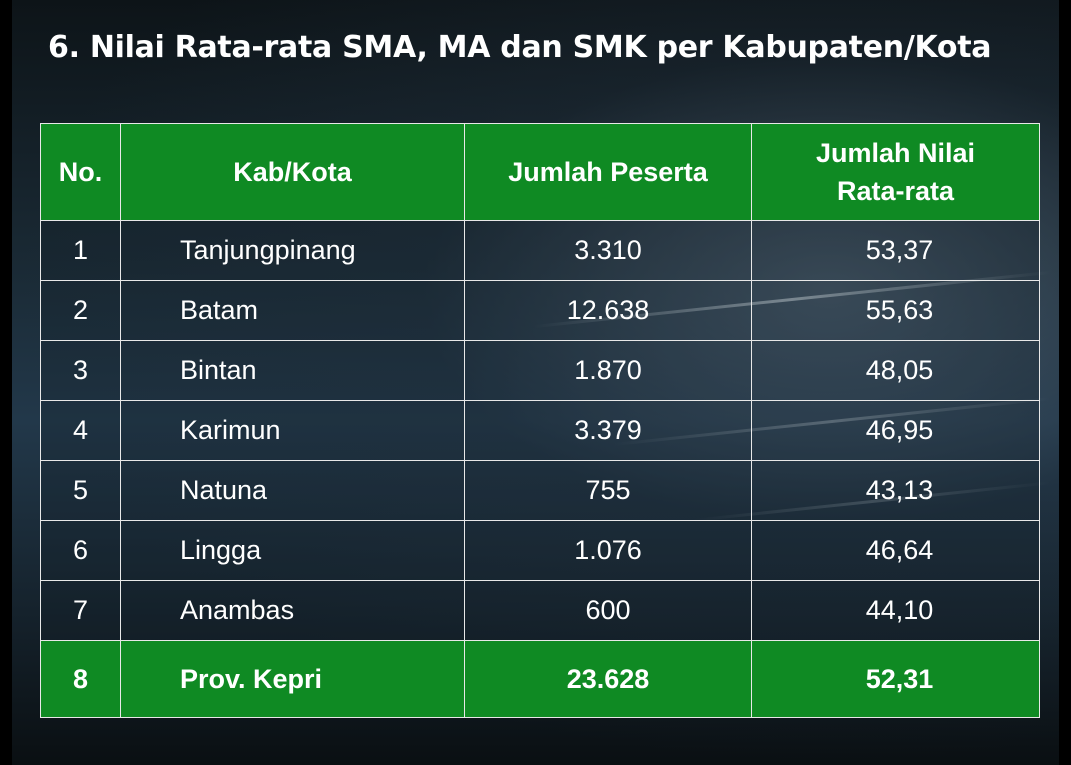  I want to click on cell-nilai: 46,64, so click(895, 550).